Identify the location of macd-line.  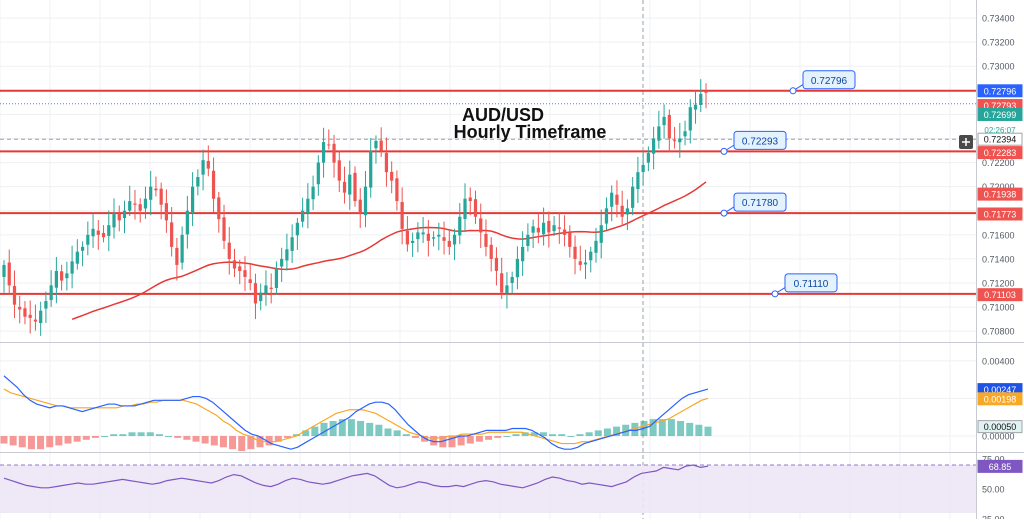
(356, 412).